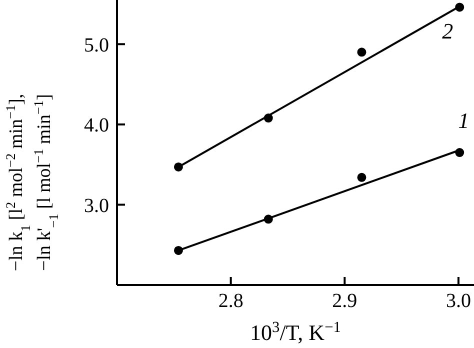 This screenshot has height=348, width=474. I want to click on x-tick-label: 2.8, so click(231, 301).